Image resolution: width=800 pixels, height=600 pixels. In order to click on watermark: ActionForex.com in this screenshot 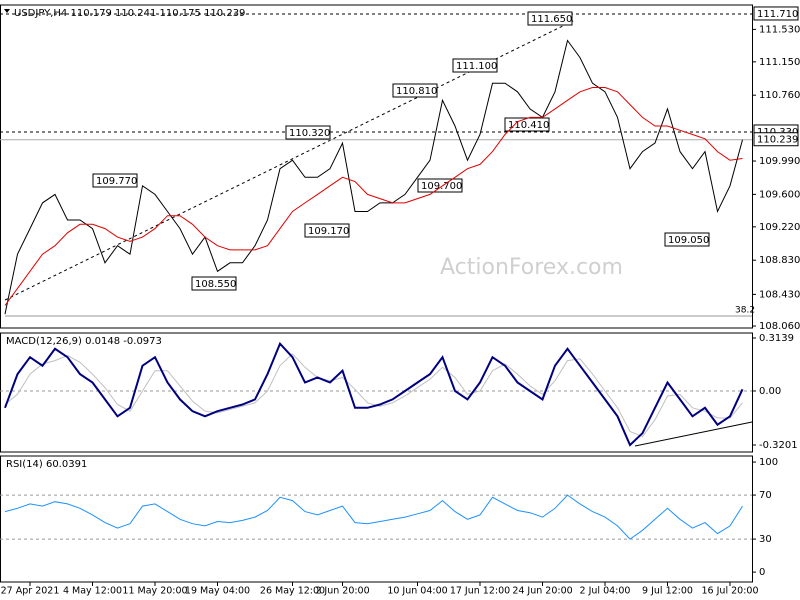, I will do `click(531, 267)`.